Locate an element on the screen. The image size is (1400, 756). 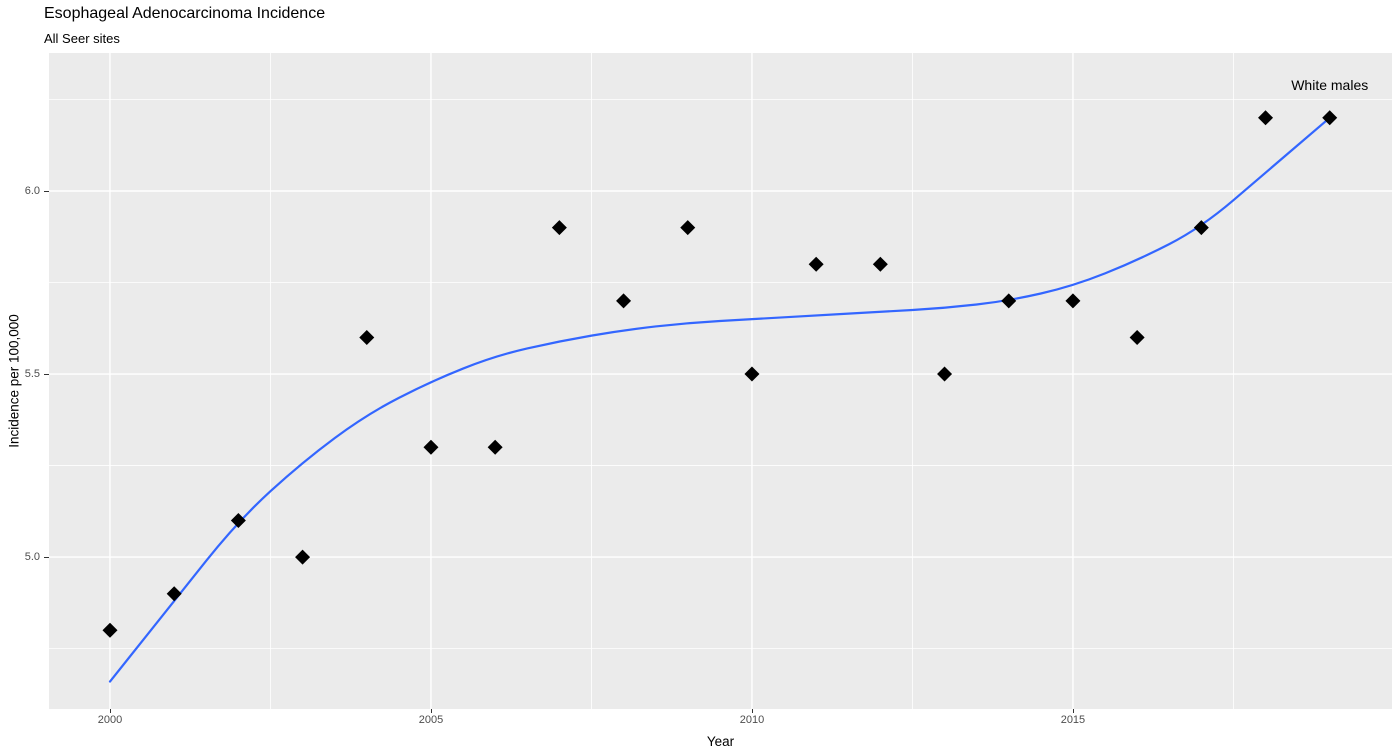
y-axis-tick-label: 5.5 is located at coordinates (32, 374).